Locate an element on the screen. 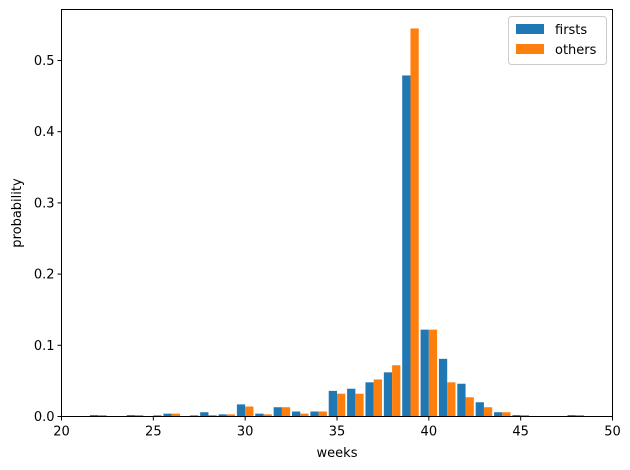 This screenshot has width=630, height=470. y-tick-label: 0.5 is located at coordinates (44, 61).